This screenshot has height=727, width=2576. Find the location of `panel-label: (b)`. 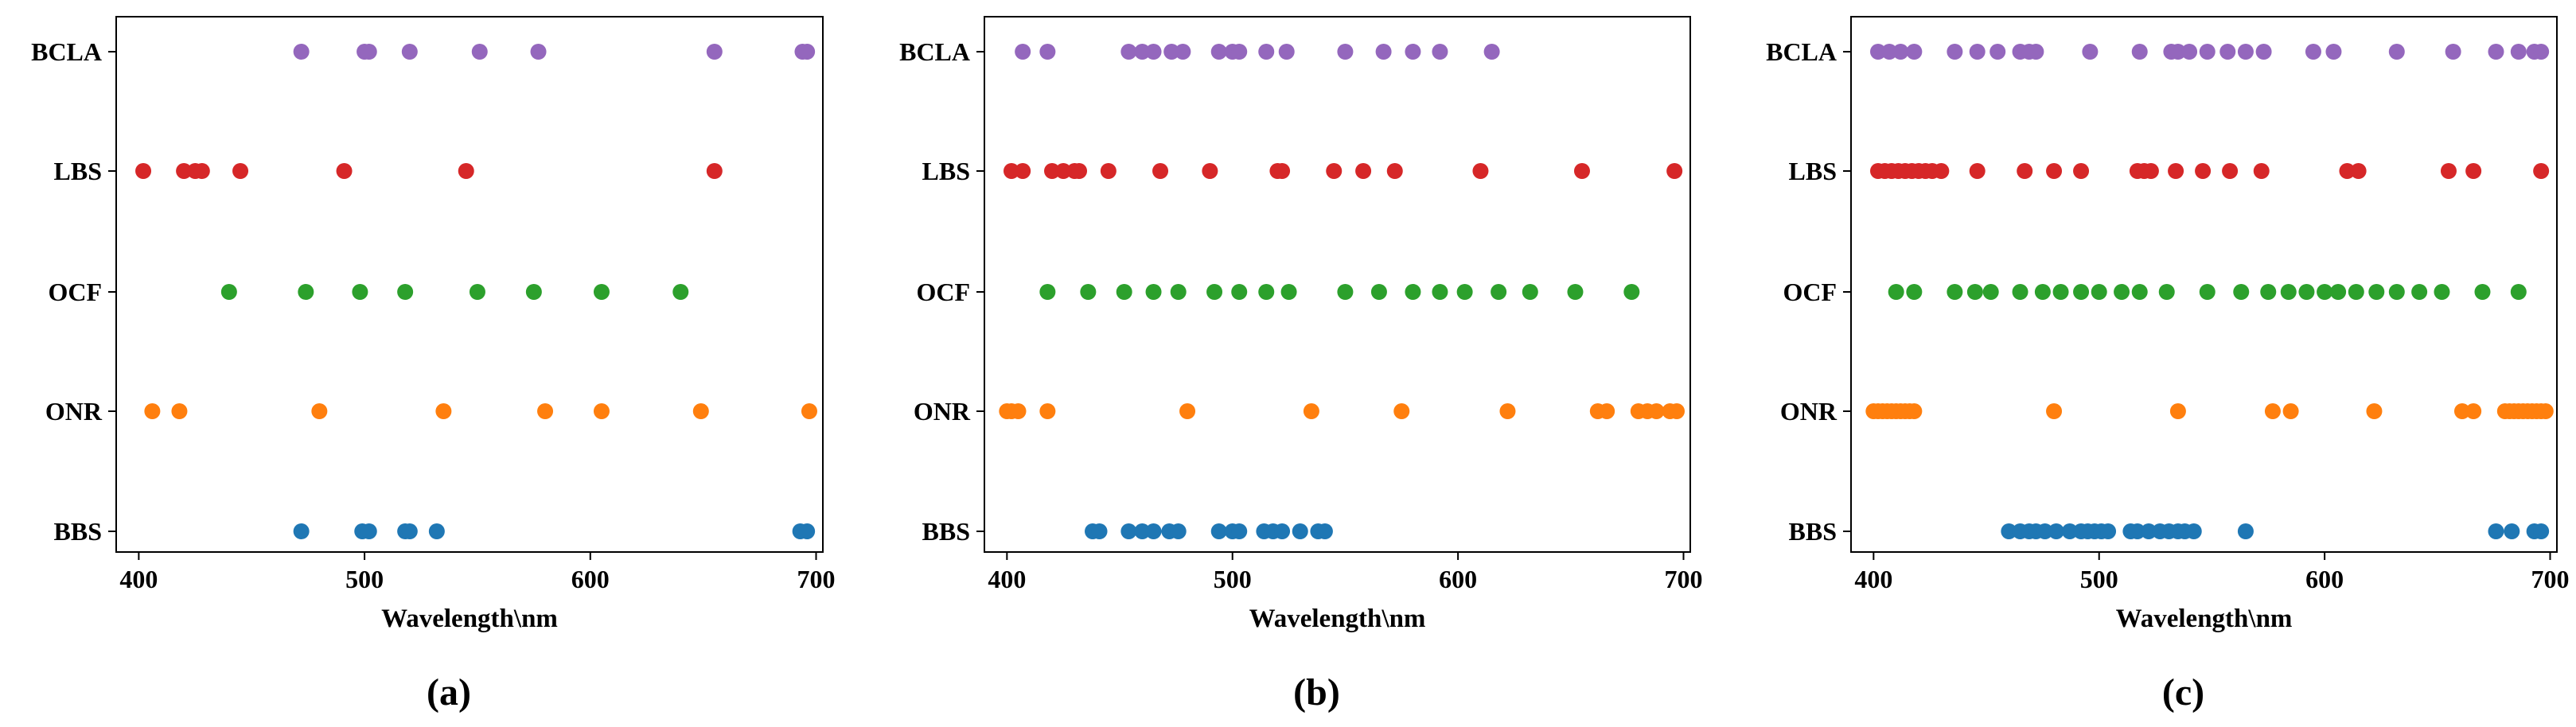

panel-label: (b) is located at coordinates (1316, 692).